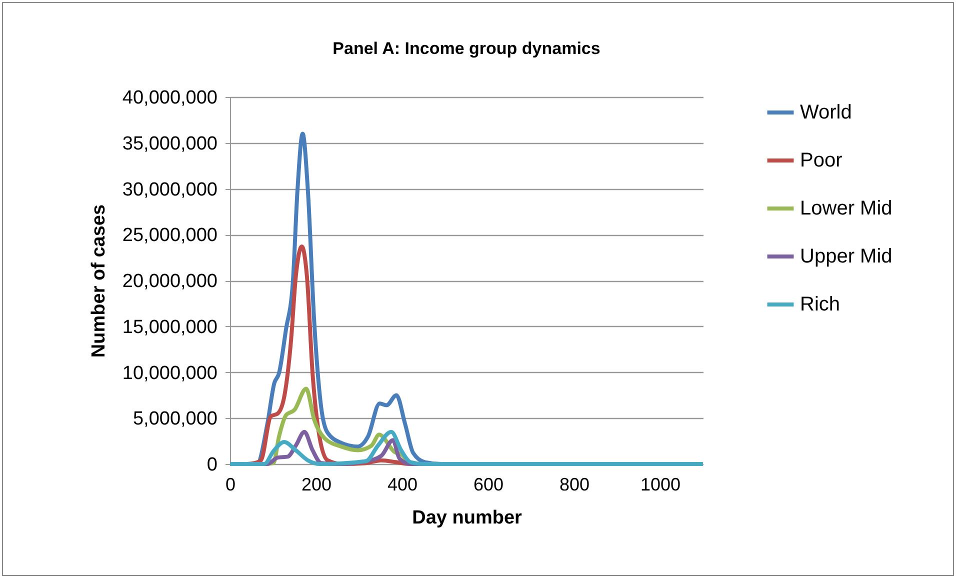 The height and width of the screenshot is (582, 960). Describe the element at coordinates (230, 484) in the screenshot. I see `x-tick-label: 0` at that location.